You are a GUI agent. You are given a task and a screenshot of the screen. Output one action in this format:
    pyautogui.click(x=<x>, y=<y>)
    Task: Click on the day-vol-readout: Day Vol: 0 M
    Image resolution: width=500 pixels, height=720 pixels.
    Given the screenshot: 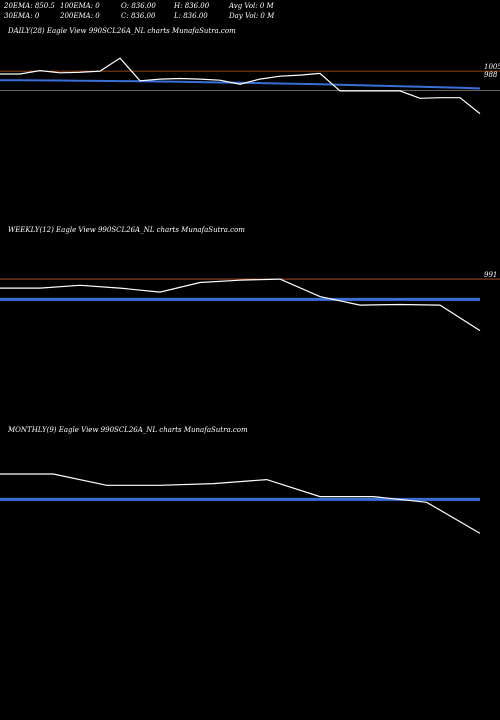 What is the action you would take?
    pyautogui.click(x=252, y=16)
    